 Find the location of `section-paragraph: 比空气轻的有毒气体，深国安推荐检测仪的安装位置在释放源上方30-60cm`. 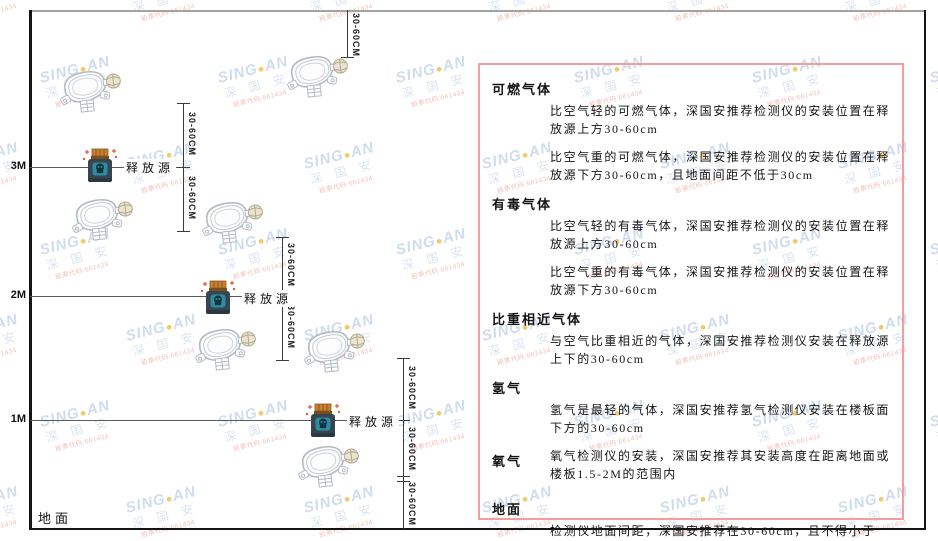

section-paragraph: 比空气轻的有毒气体，深国安推荐检测仪的安装位置在释放源上方30-60cm is located at coordinates (720, 235).